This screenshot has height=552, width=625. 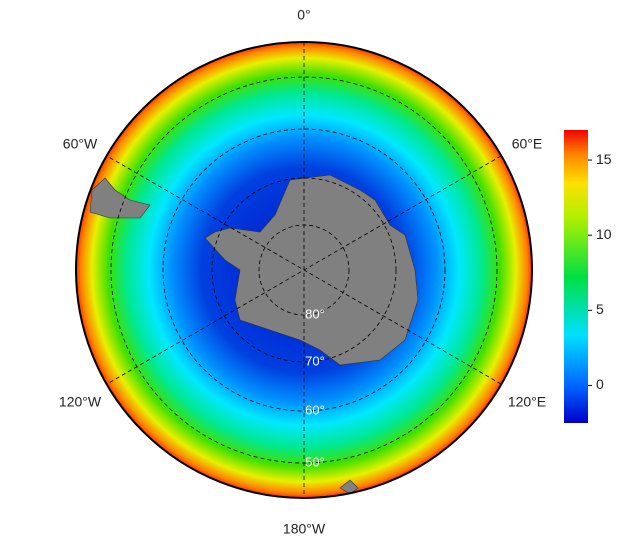 I want to click on antarctica, so click(x=311, y=270).